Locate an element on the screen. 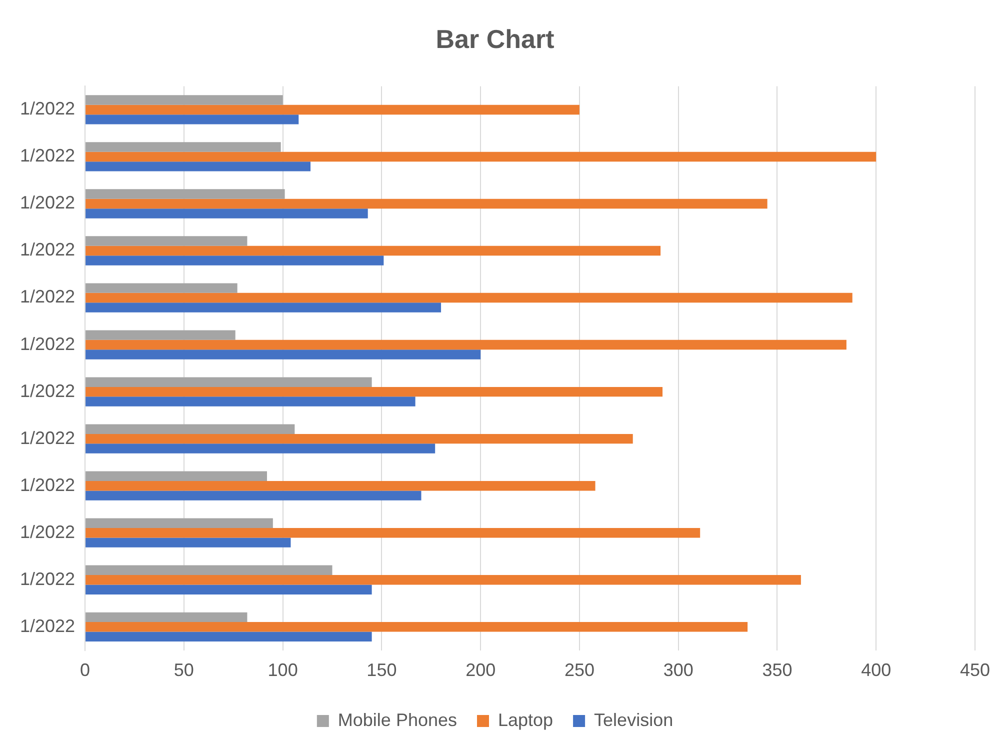 The height and width of the screenshot is (750, 1000). x-tick-label: 100 is located at coordinates (283, 670).